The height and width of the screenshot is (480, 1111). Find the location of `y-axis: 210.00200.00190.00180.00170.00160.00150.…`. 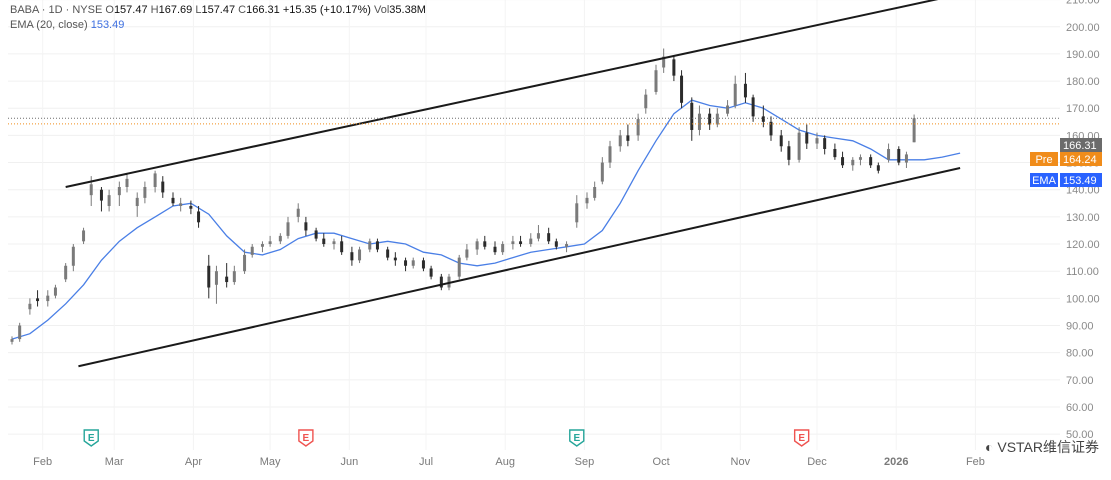

y-axis: 210.00200.00190.00180.00170.00160.00150.… is located at coordinates (1083, 220).